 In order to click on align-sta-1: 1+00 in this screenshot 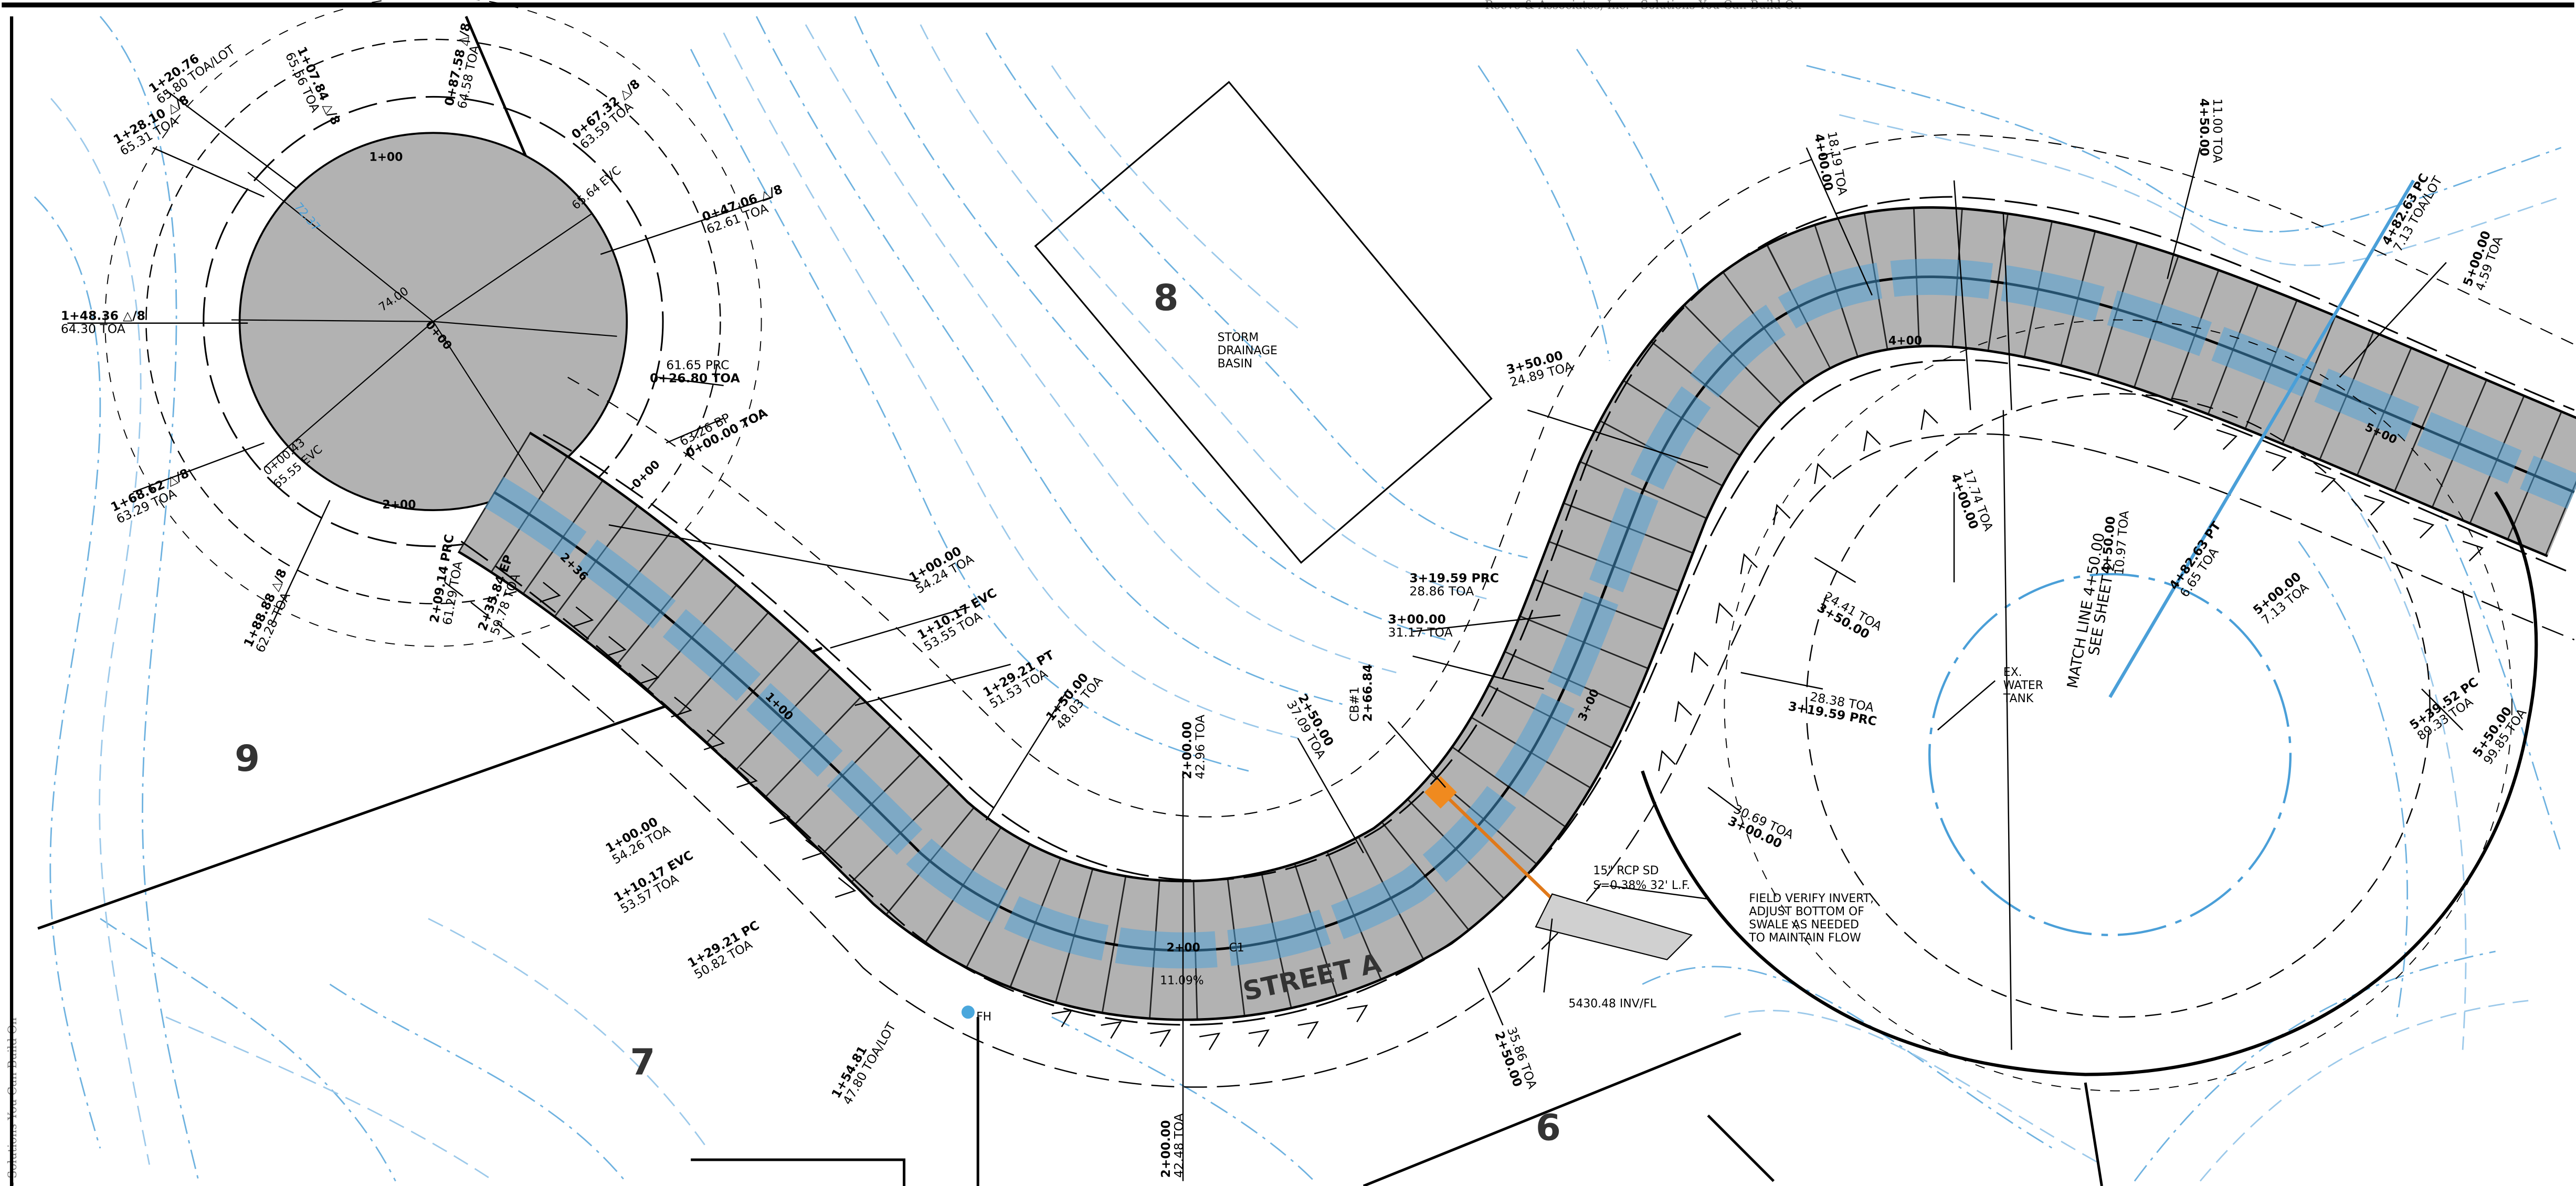, I will do `click(386, 157)`.